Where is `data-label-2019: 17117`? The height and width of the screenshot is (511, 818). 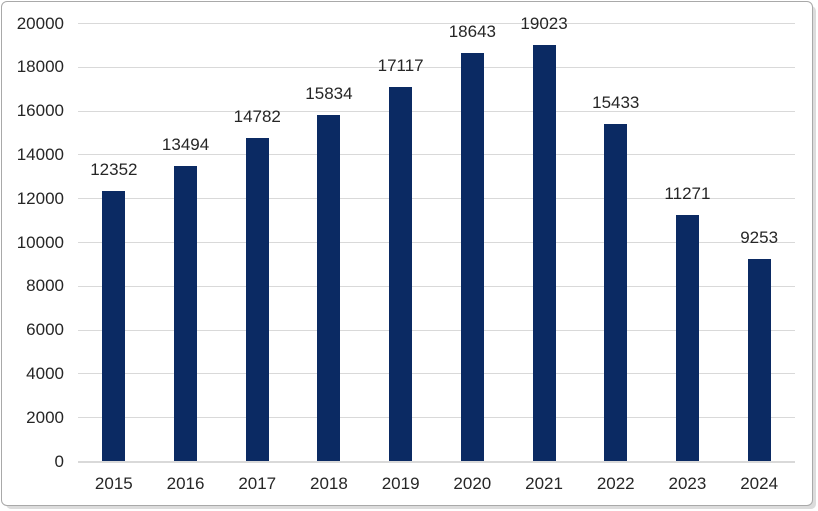
data-label-2019: 17117 is located at coordinates (400, 65).